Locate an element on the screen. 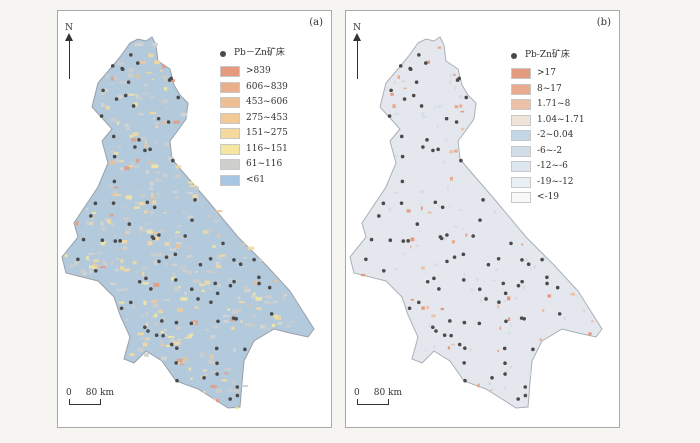  legend-label-a: >839 is located at coordinates (258, 71).